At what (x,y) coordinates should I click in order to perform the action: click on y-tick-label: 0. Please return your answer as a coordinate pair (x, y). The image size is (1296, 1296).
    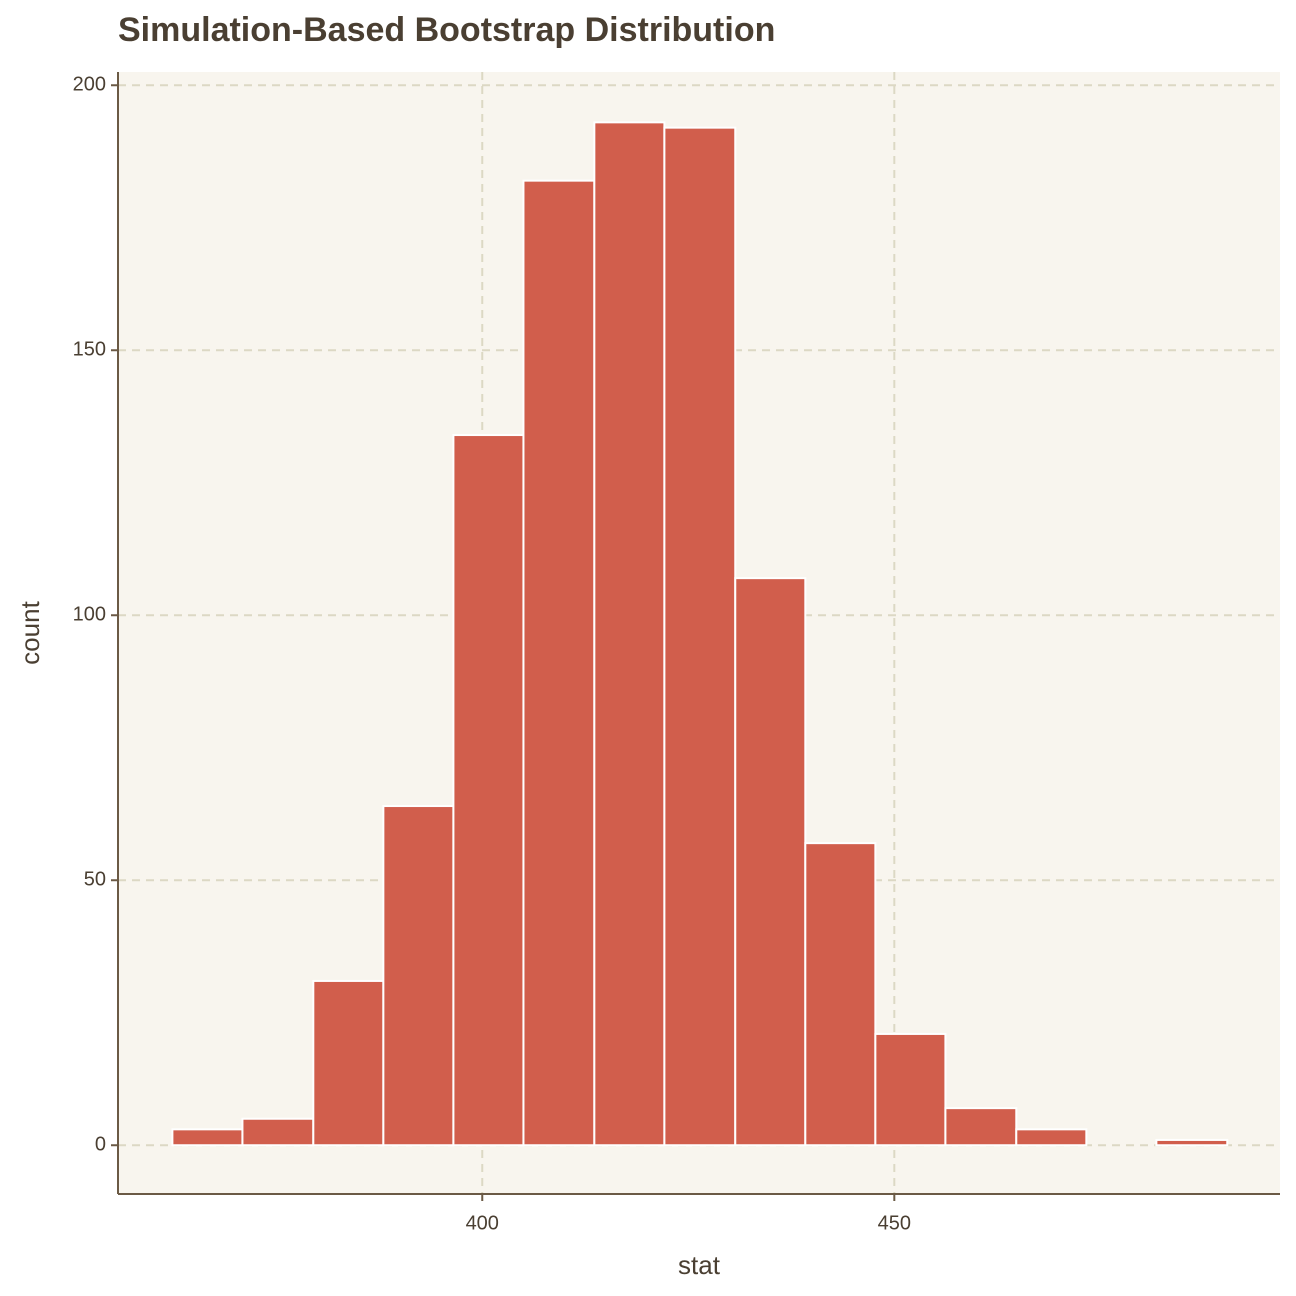
    Looking at the image, I should click on (100, 1145).